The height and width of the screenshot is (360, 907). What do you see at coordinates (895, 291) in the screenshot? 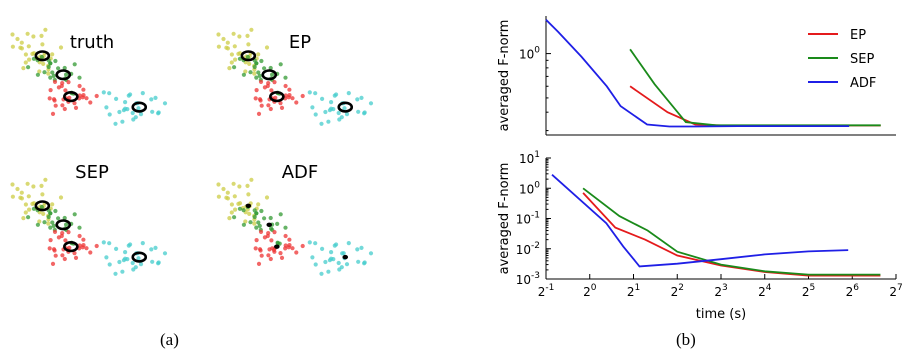
I see `x-tick-label: 27` at bounding box center [895, 291].